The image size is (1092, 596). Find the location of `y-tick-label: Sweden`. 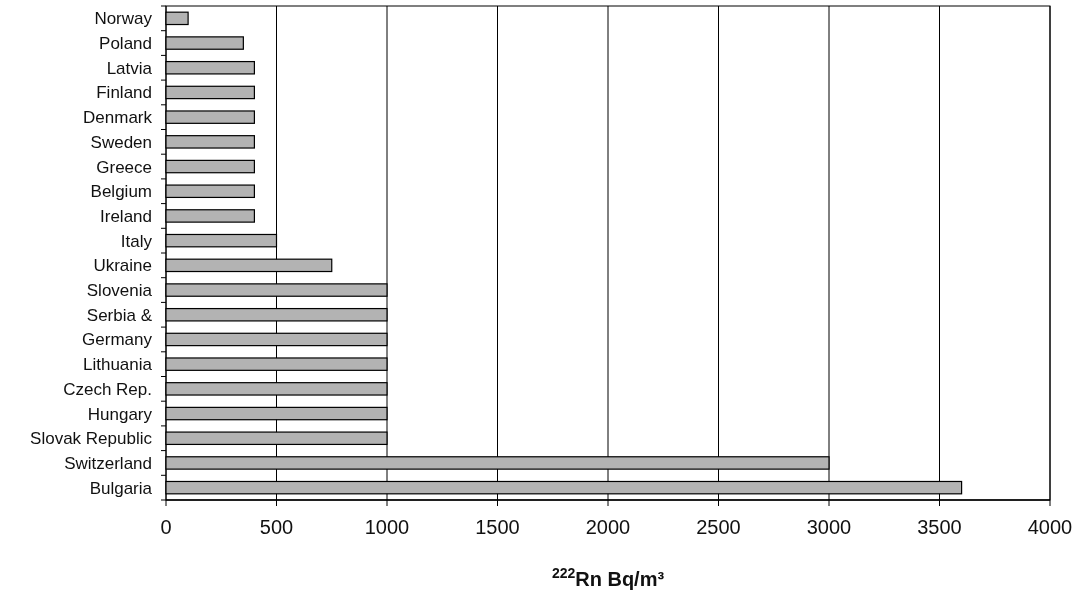

y-tick-label: Sweden is located at coordinates (121, 142).